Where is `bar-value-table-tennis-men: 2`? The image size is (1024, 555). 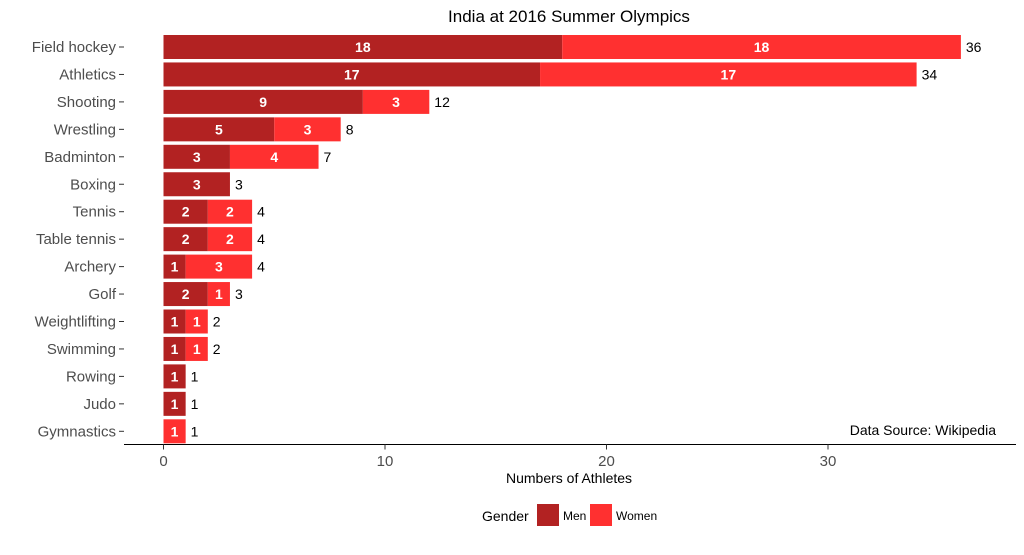 bar-value-table-tennis-men: 2 is located at coordinates (186, 239).